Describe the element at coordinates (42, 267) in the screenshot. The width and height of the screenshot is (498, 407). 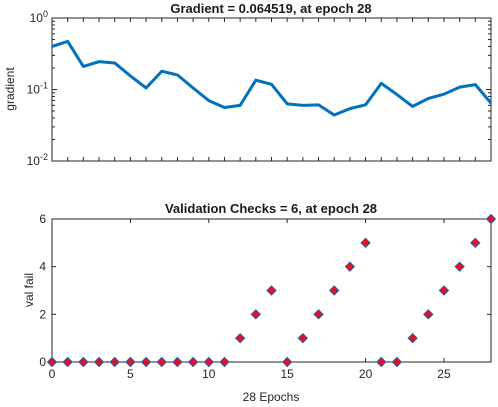
I see `validation-y-tick-label: 4` at that location.